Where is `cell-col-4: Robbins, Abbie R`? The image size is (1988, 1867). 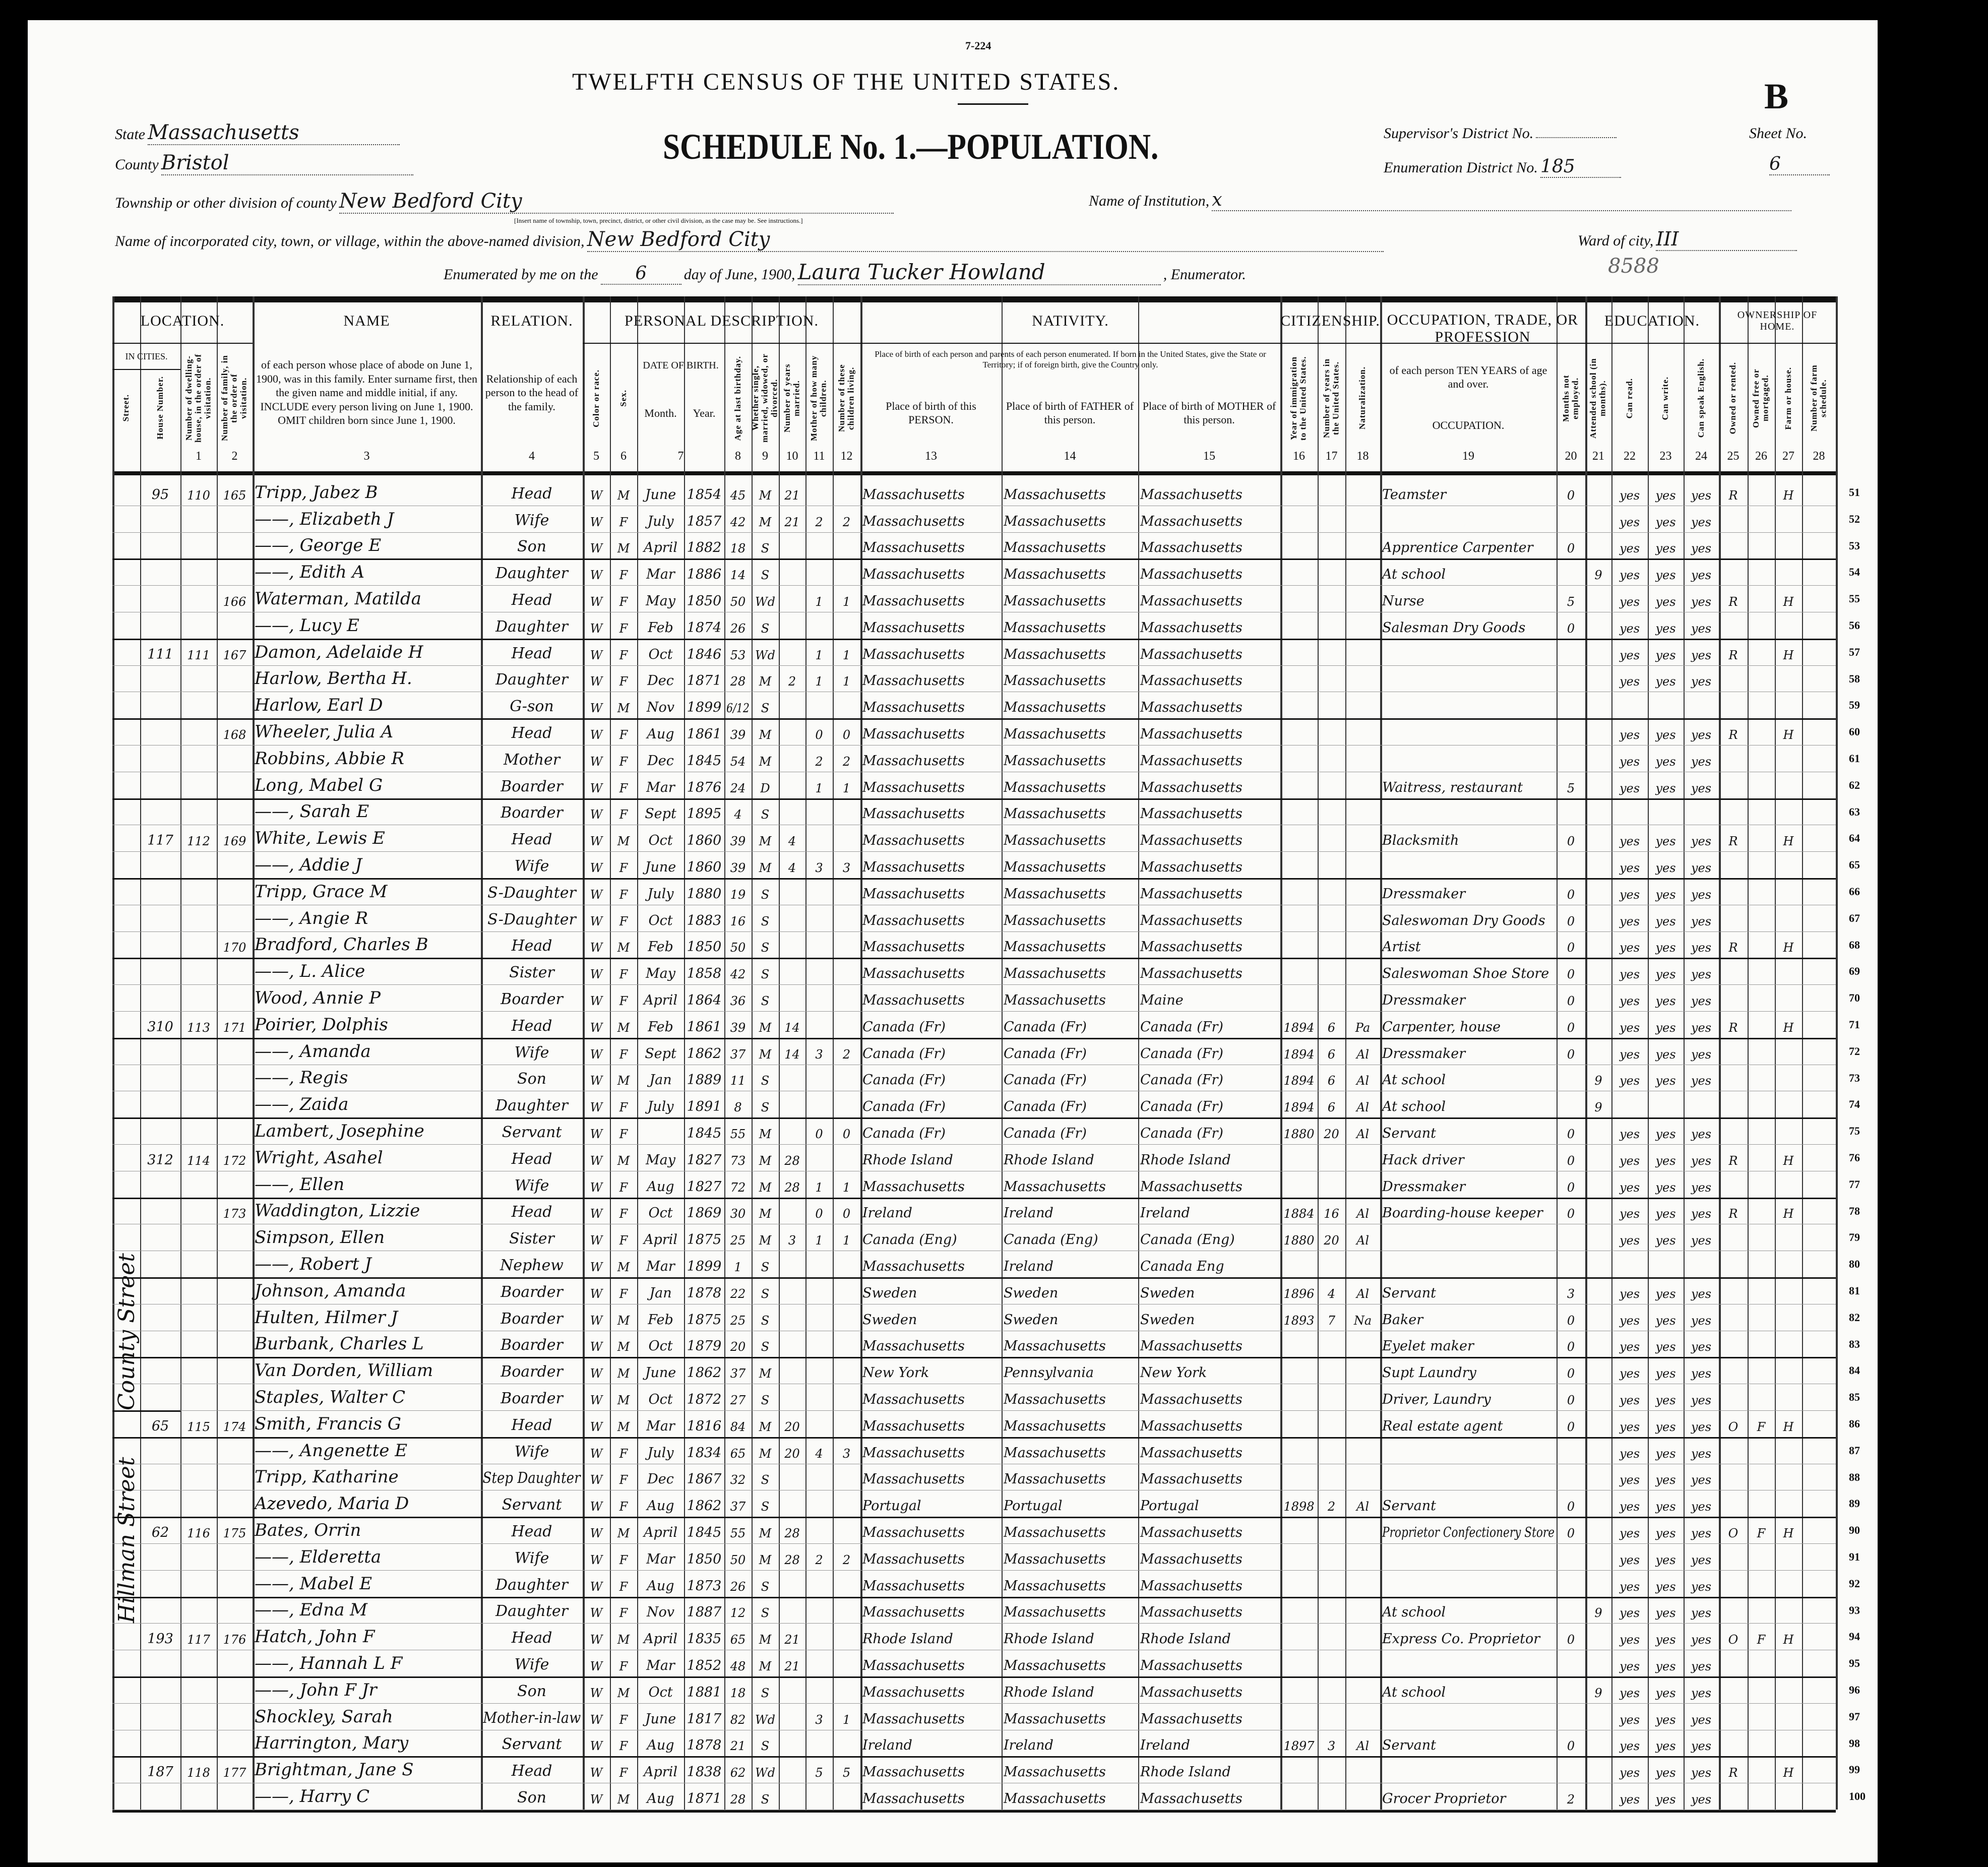 cell-col-4: Robbins, Abbie R is located at coordinates (367, 758).